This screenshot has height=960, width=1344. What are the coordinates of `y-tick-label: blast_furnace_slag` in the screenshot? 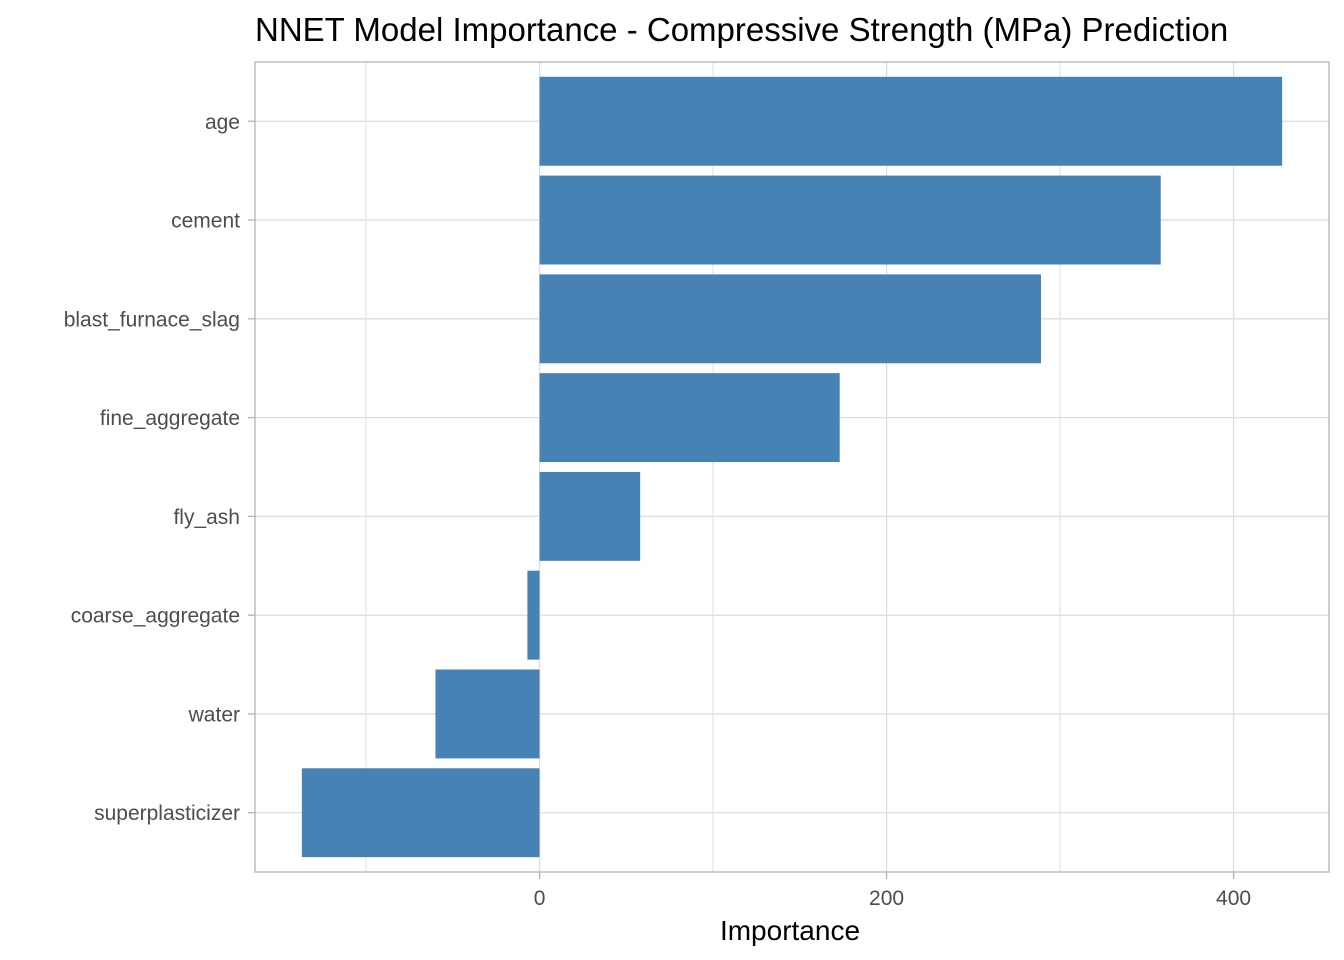 It's located at (152, 319).